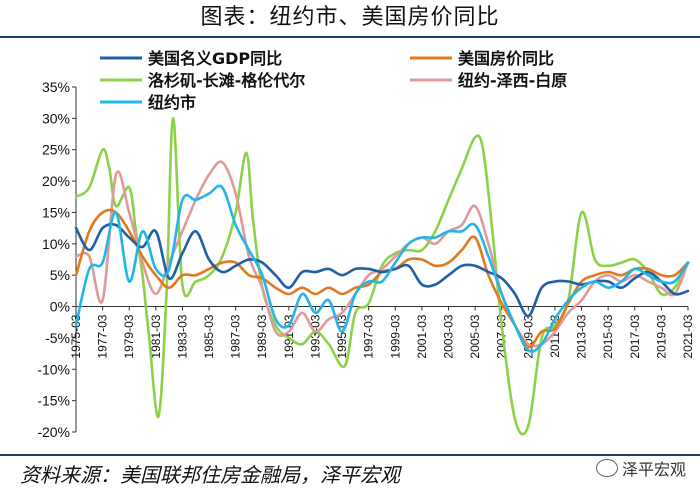 The height and width of the screenshot is (498, 700). Describe the element at coordinates (129, 336) in the screenshot. I see `x-tick-label: 1979-03` at that location.